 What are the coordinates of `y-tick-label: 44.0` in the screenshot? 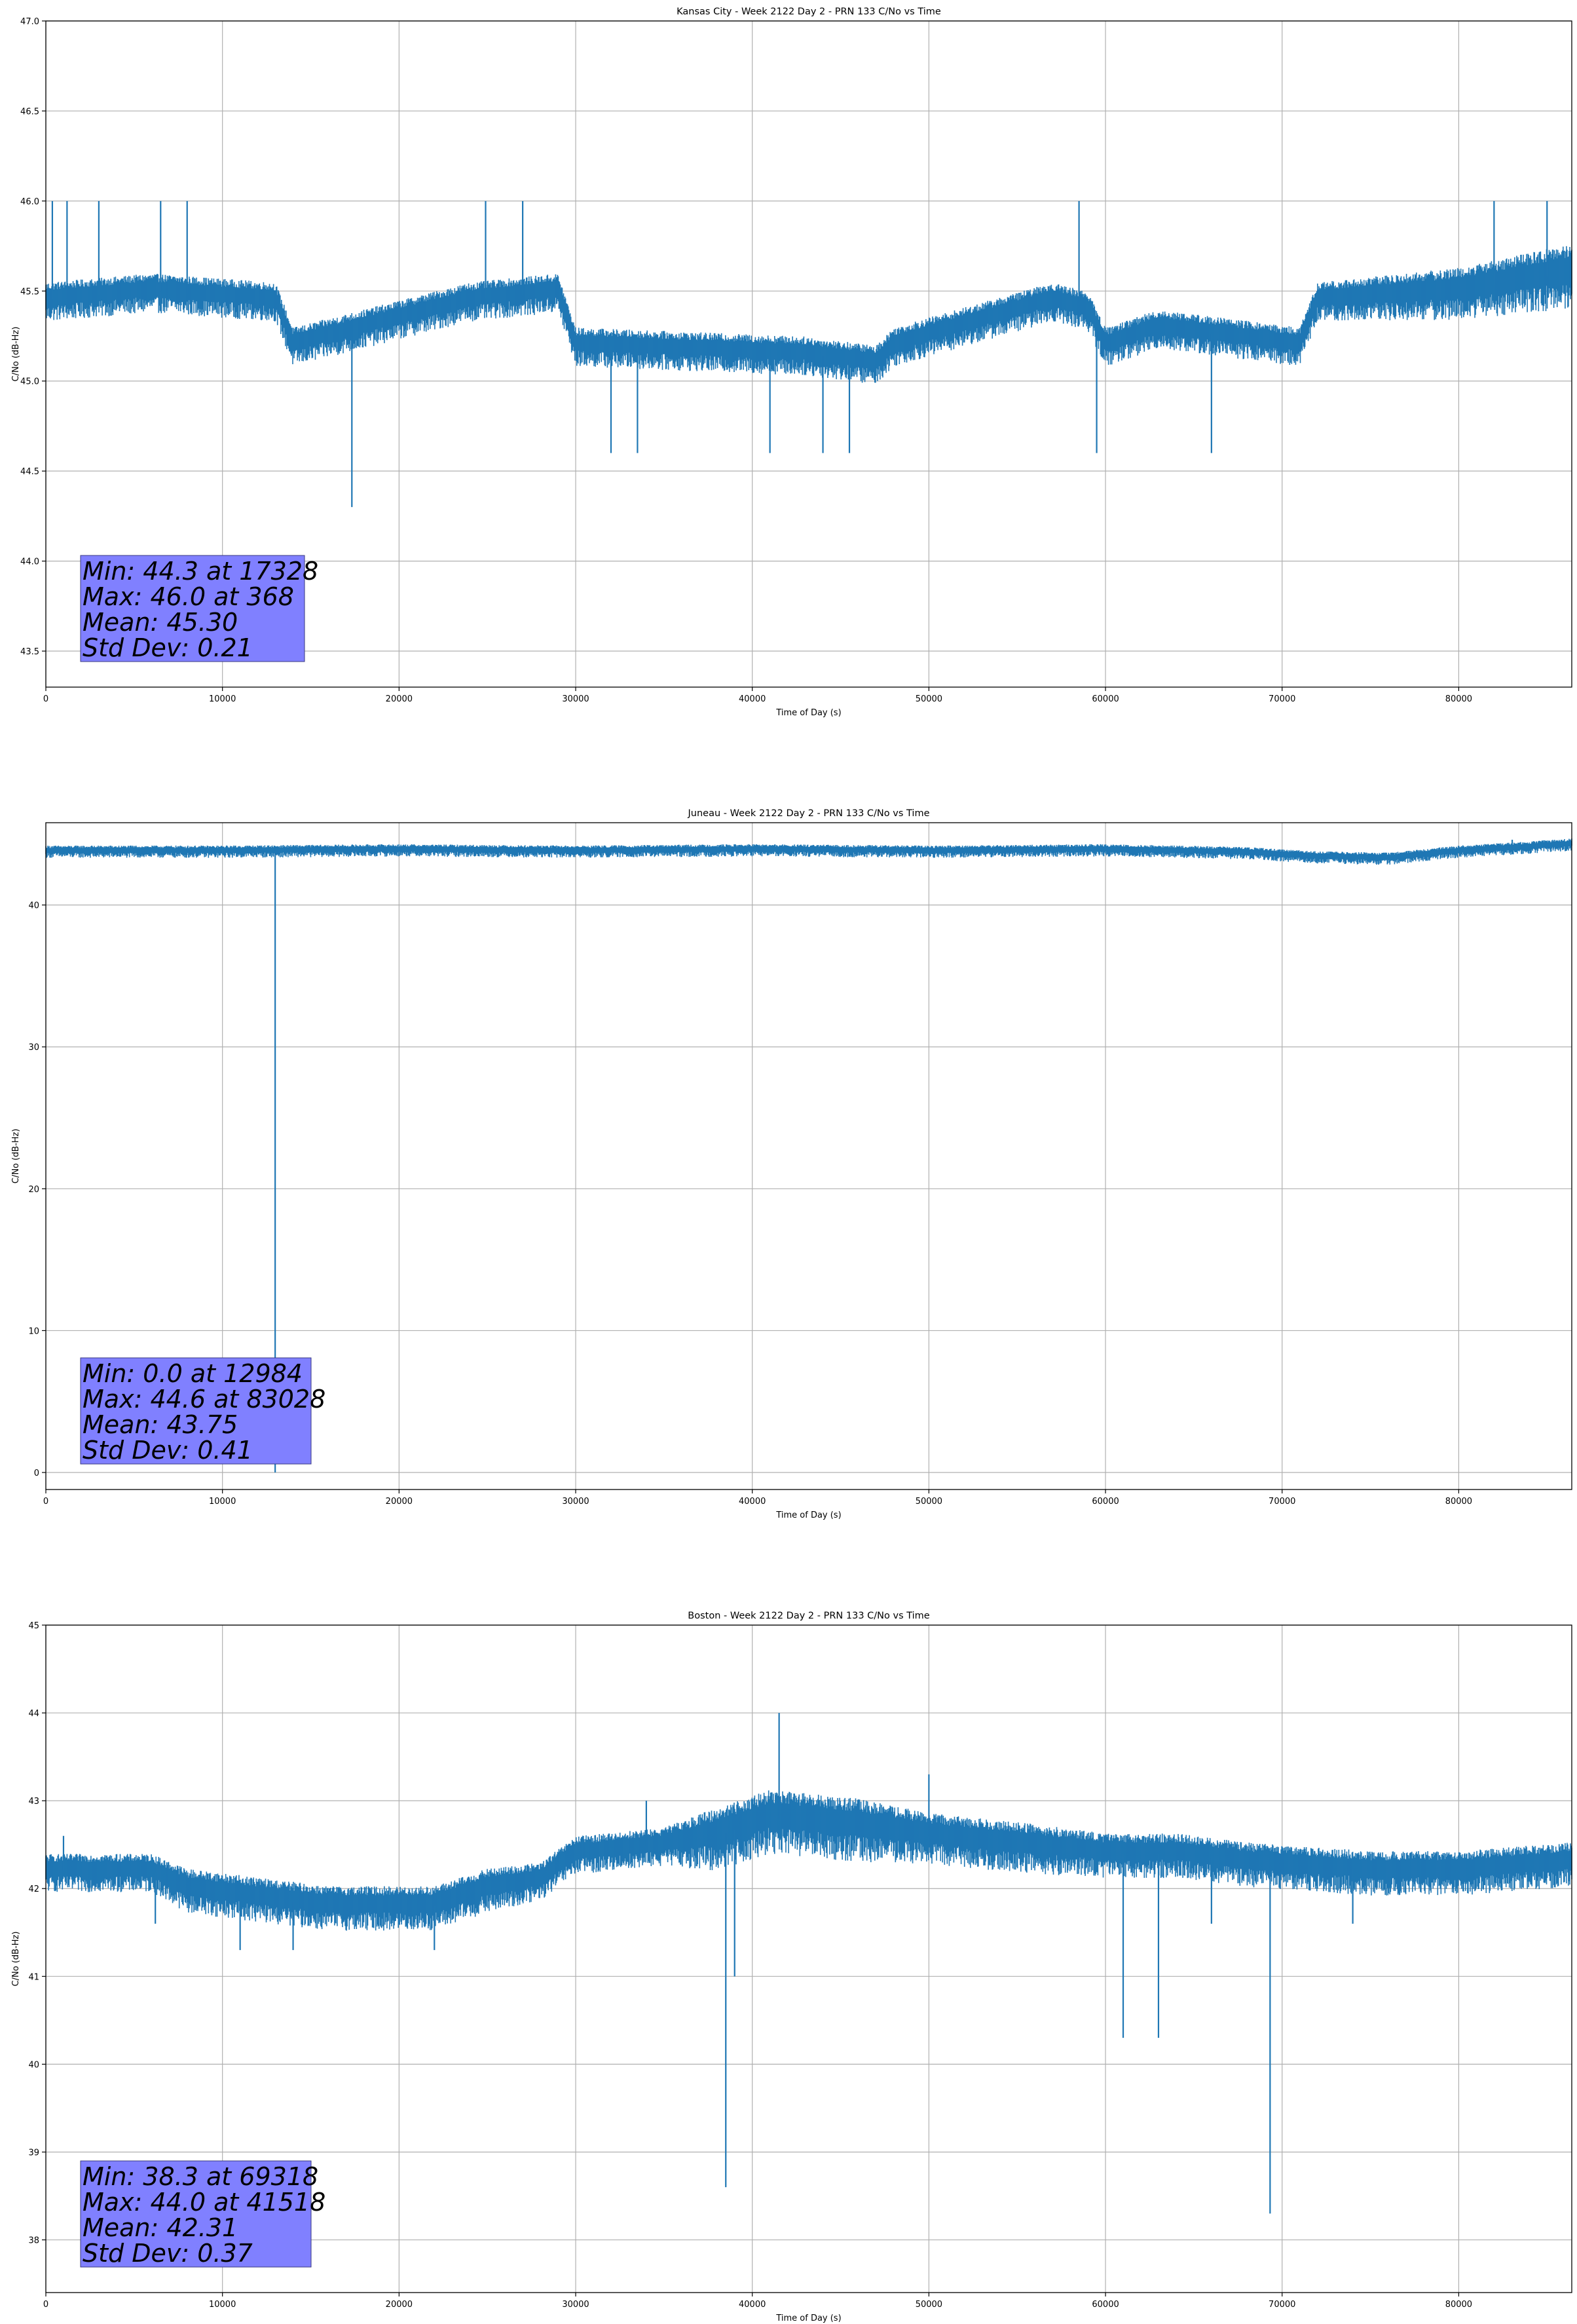 It's located at (29, 562).